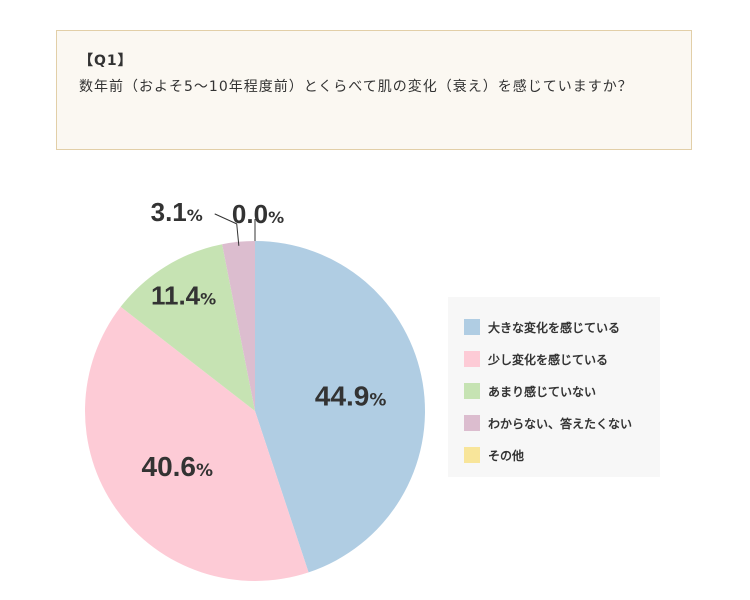  What do you see at coordinates (238, 326) in the screenshot?
I see `slice-unknown` at bounding box center [238, 326].